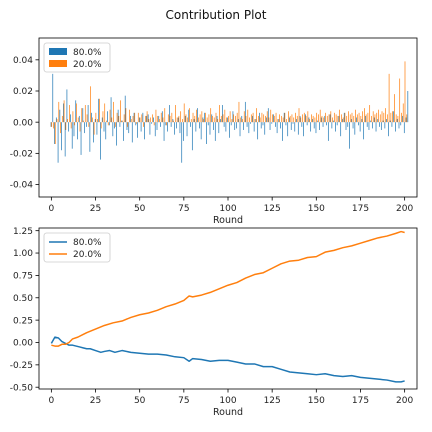 Image resolution: width=432 pixels, height=432 pixels. What do you see at coordinates (95, 401) in the screenshot?
I see `x-tick-label: 25` at bounding box center [95, 401].